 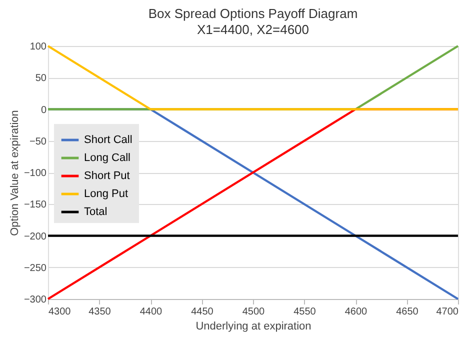 What do you see at coordinates (35, 236) in the screenshot?
I see `y-tick-label: −200` at bounding box center [35, 236].